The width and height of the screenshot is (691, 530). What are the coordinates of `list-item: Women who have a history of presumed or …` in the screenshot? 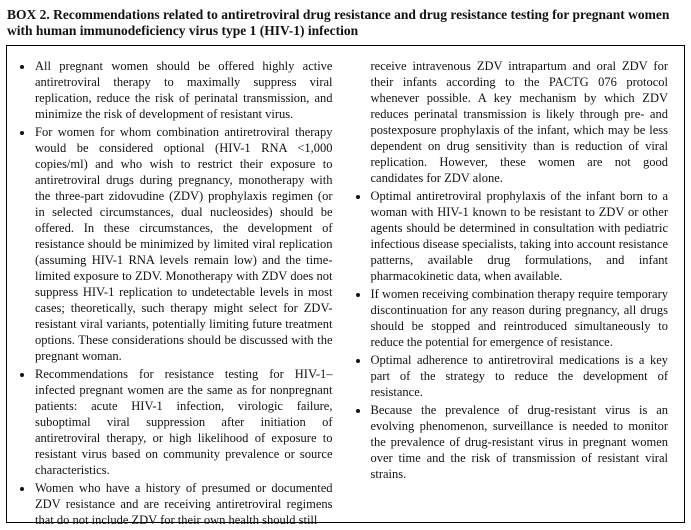 It's located at (183, 504).